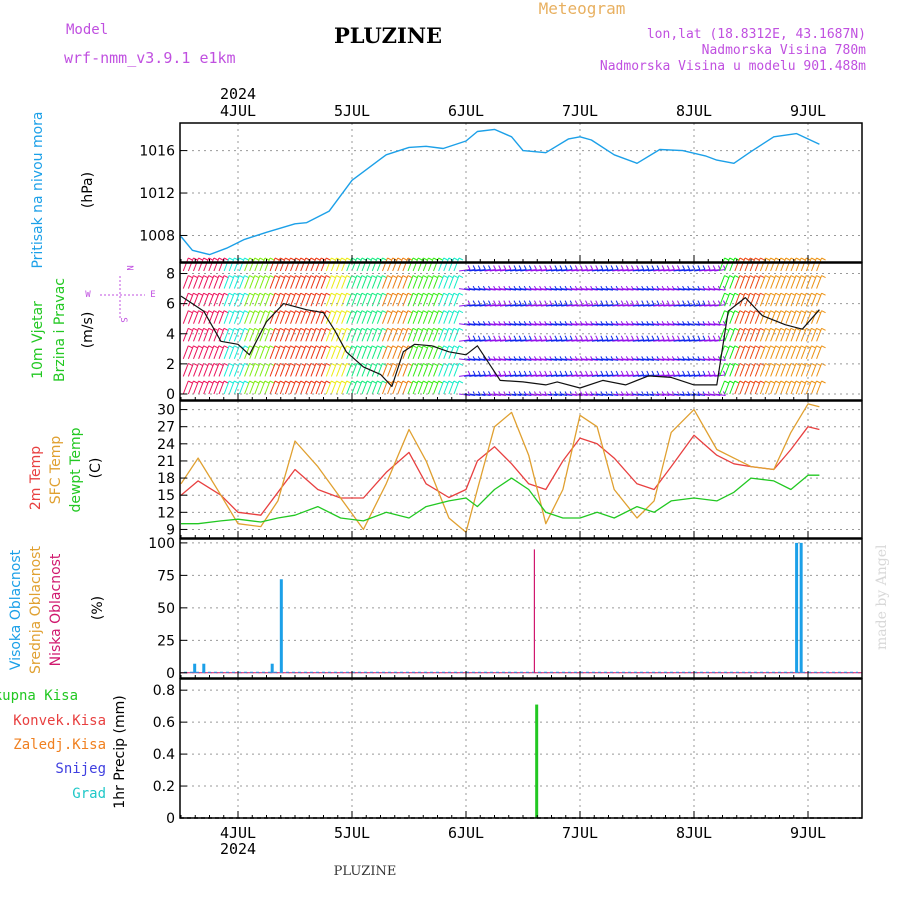 This screenshot has height=900, width=900. I want to click on precip-legend-hail: Grad, so click(89, 794).